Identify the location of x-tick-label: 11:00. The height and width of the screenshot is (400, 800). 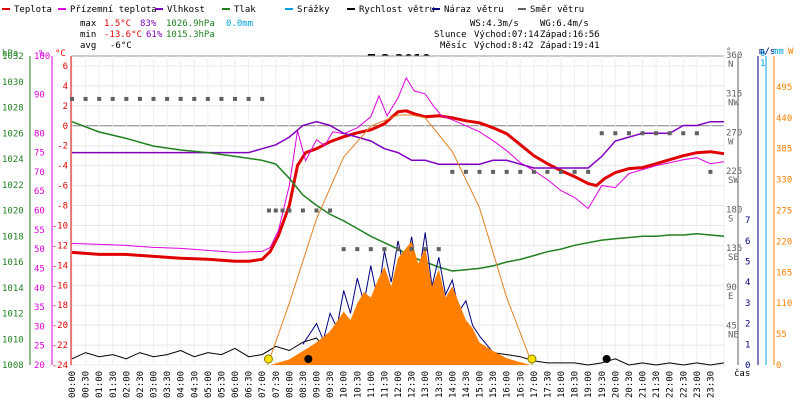
(372, 384).